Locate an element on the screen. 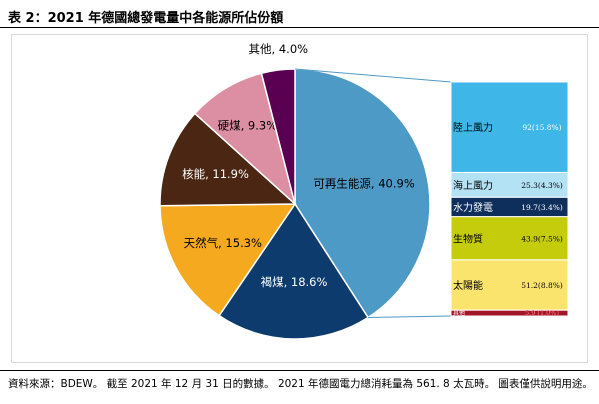  breakdown-value-5: 51.2(8.8%) is located at coordinates (542, 285).